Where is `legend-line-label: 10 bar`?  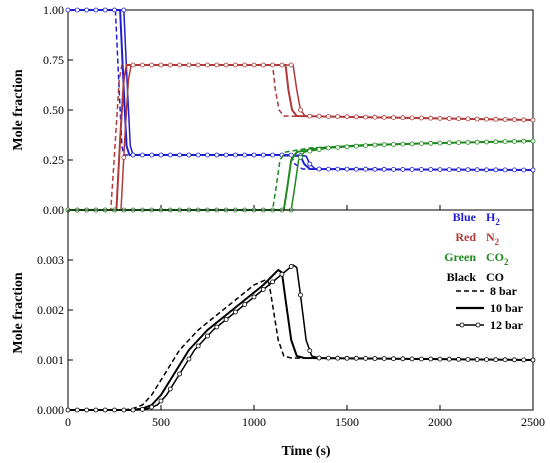
legend-line-label: 10 bar is located at coordinates (507, 308).